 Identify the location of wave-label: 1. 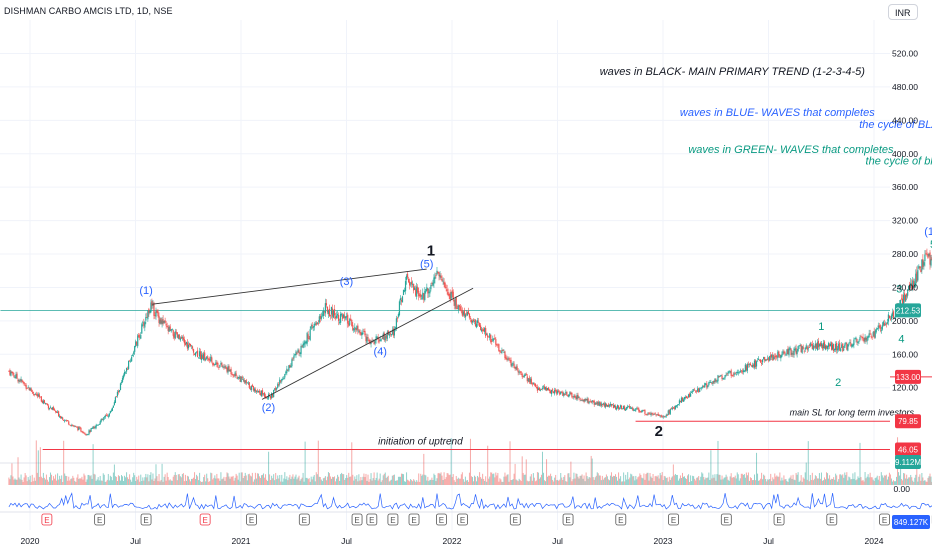
(821, 327).